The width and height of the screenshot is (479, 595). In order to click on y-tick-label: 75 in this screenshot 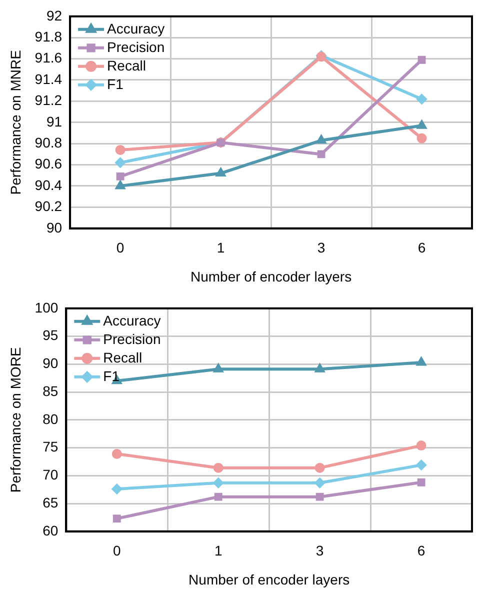, I will do `click(50, 446)`.